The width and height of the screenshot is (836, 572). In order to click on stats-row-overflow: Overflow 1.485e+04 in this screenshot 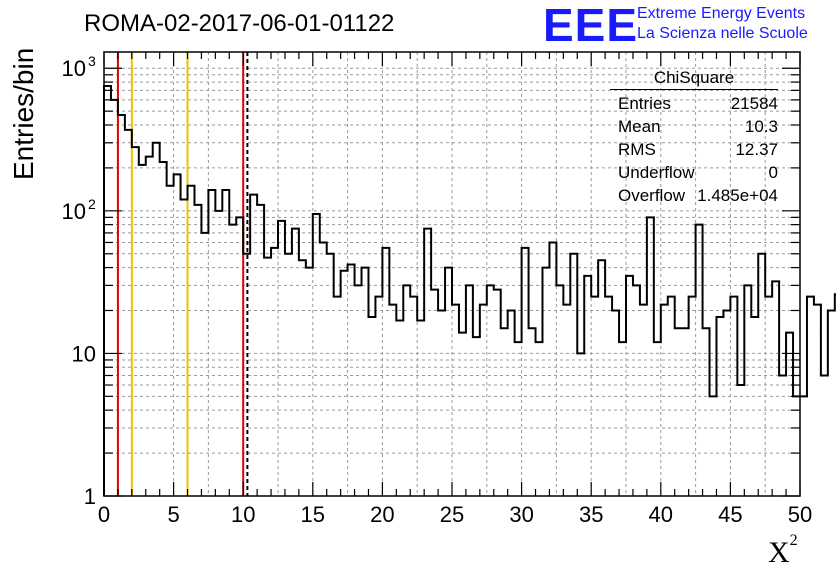, I will do `click(698, 195)`.